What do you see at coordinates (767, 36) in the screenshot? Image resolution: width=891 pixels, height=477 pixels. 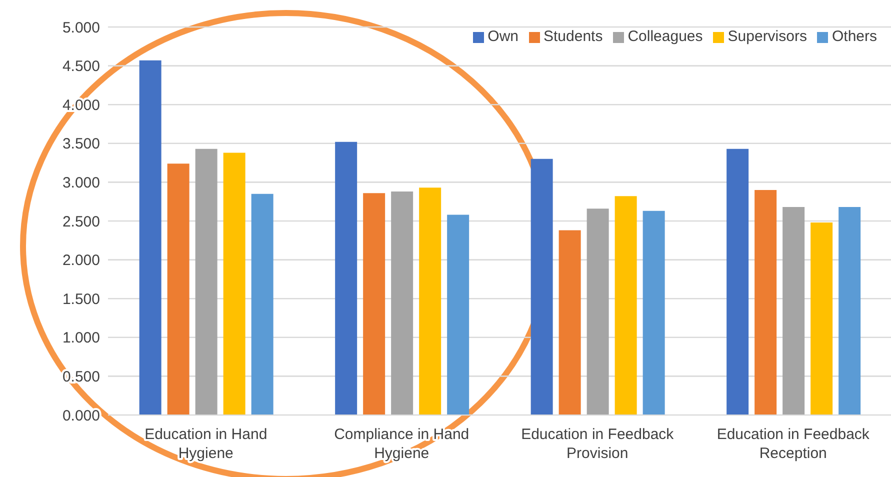 I see `legend-label: Supervisors` at bounding box center [767, 36].